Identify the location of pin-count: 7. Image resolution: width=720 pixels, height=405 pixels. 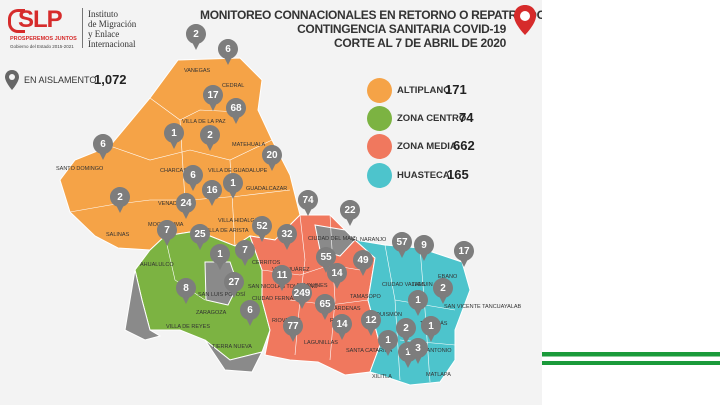
(245, 250).